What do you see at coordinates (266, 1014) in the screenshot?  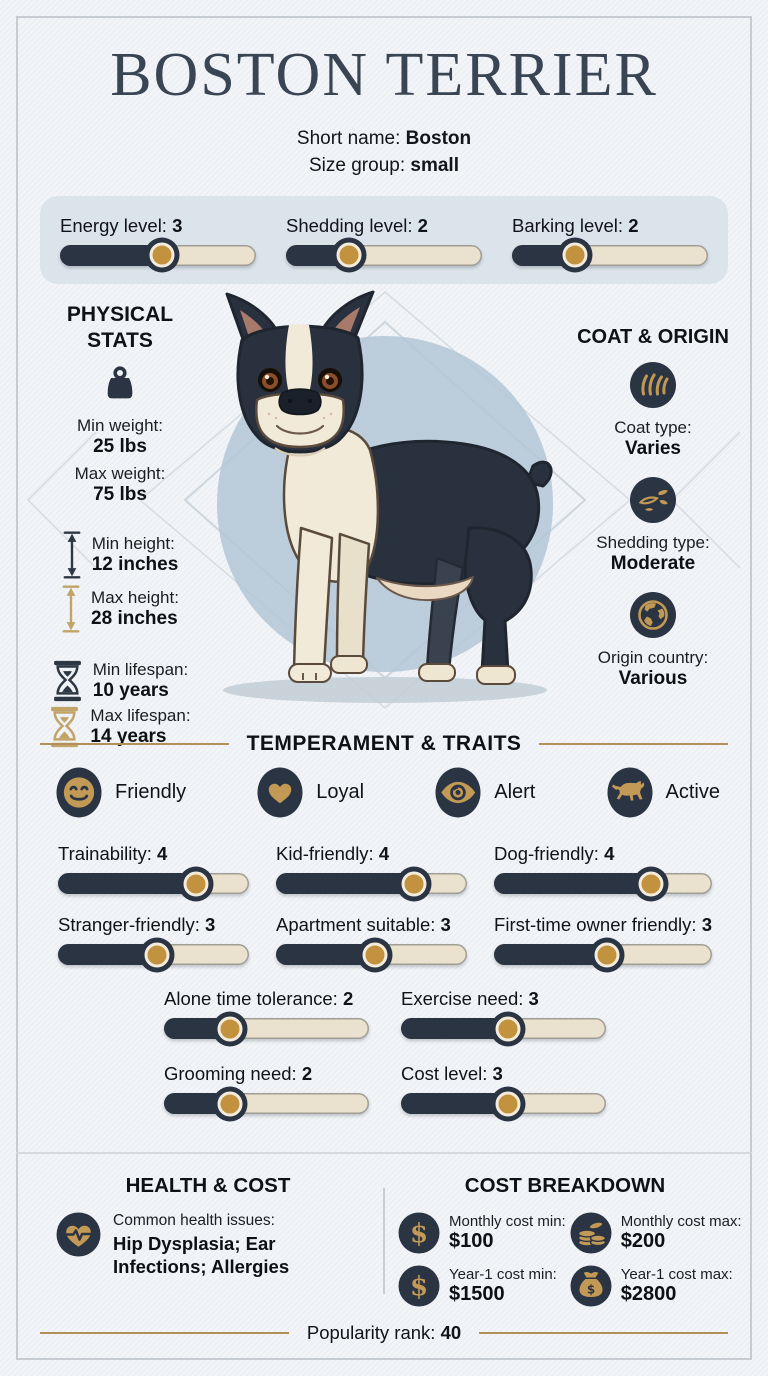 I see `slider-alone-time-tolerance: Alone time tolerance: 2` at bounding box center [266, 1014].